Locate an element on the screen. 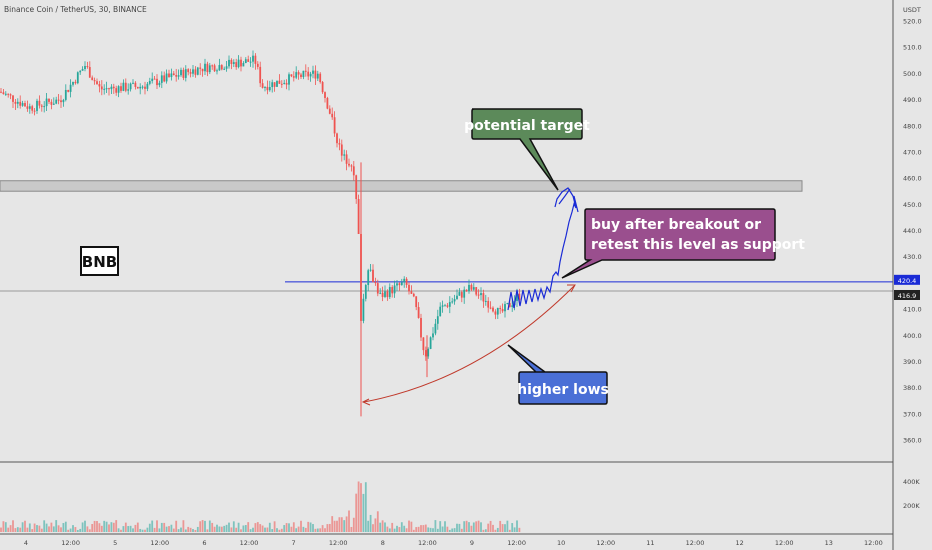 The image size is (932, 550). price-tick-label: 480.0 is located at coordinates (912, 126).